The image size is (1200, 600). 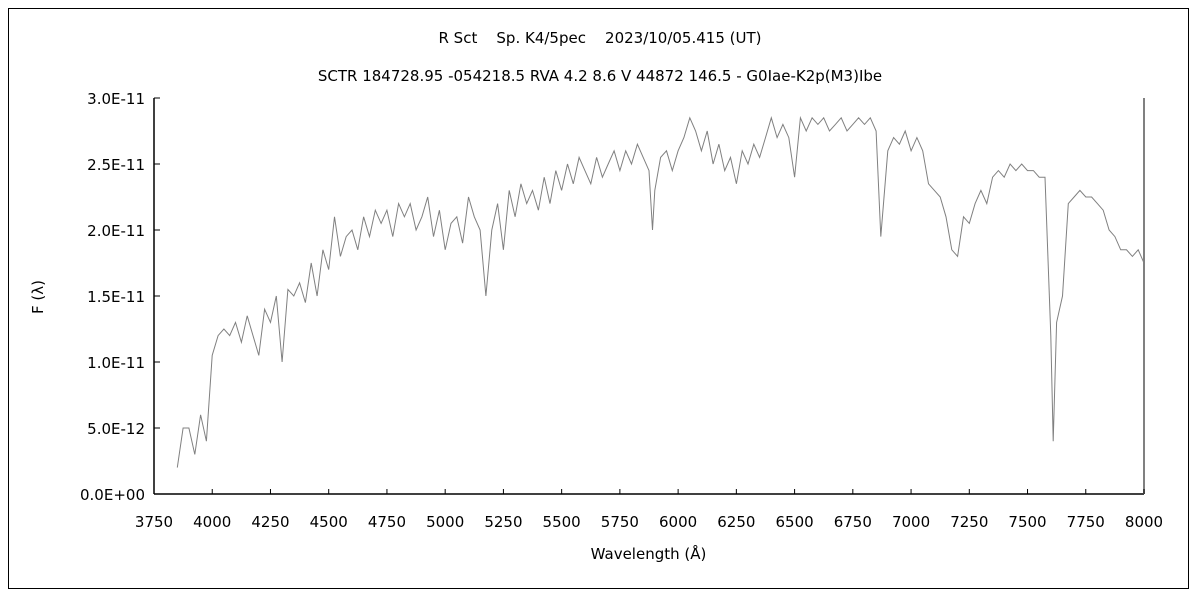 What do you see at coordinates (736, 522) in the screenshot?
I see `x-tick-label: 6250` at bounding box center [736, 522].